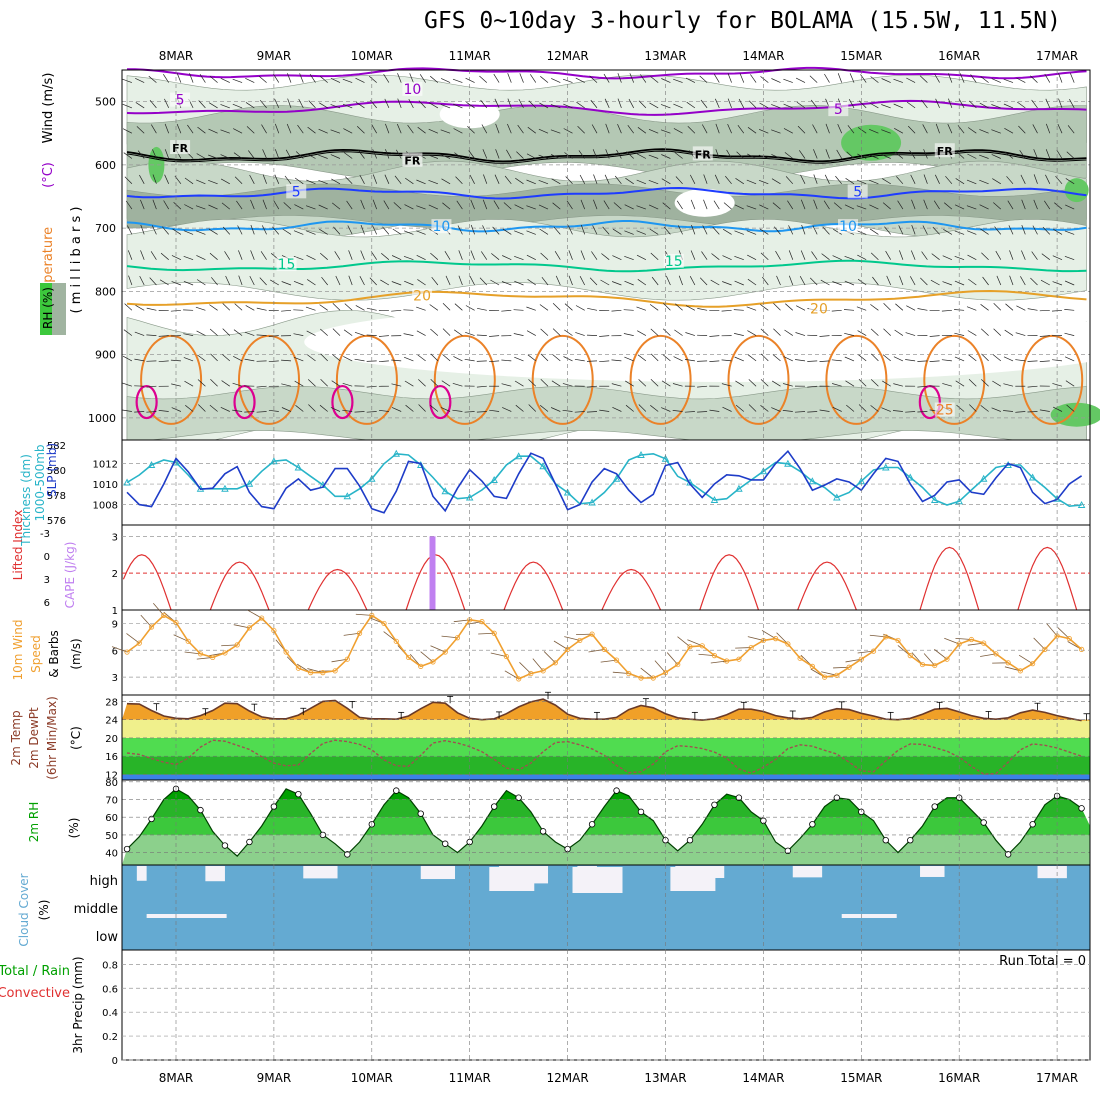 Image resolution: width=1100 pixels, height=1100 pixels. What do you see at coordinates (35, 993) in the screenshot?
I see `label-convective: Convective` at bounding box center [35, 993].